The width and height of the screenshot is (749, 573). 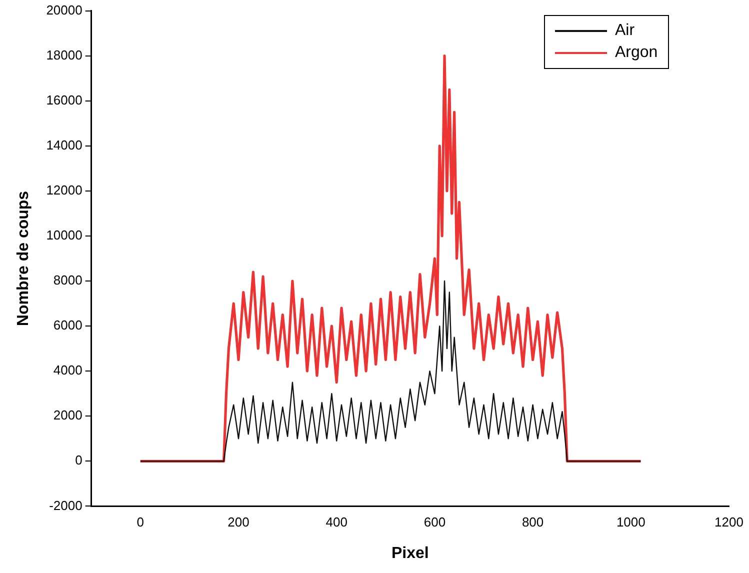 I want to click on x-tick-label: 1200, so click(x=729, y=522).